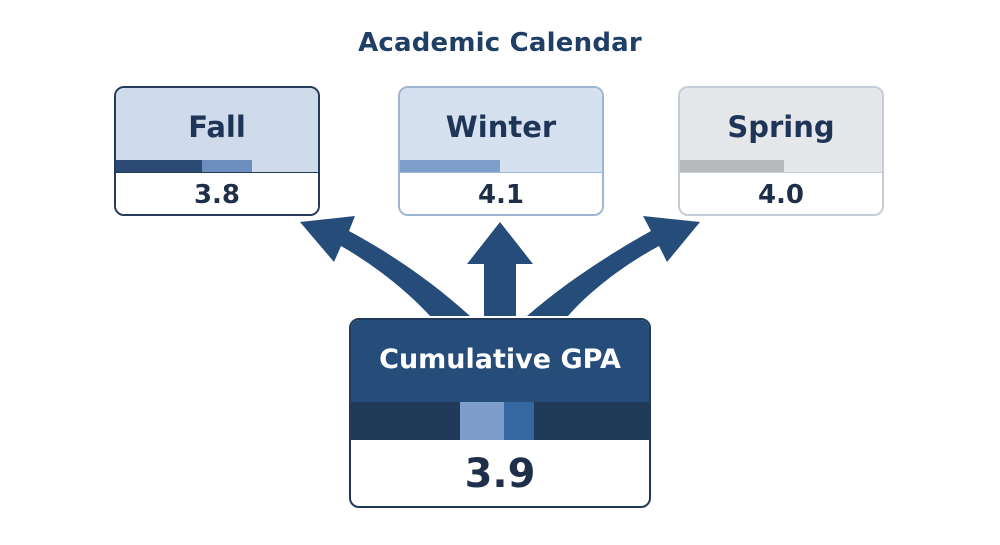  What do you see at coordinates (217, 193) in the screenshot?
I see `term-gpa: 3.8` at bounding box center [217, 193].